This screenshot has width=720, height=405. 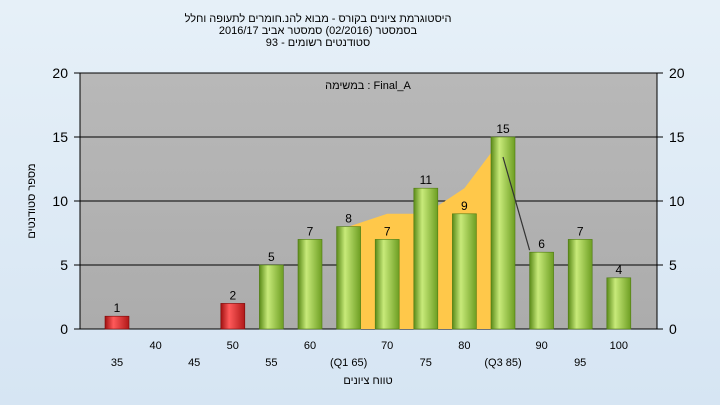 What do you see at coordinates (60, 137) in the screenshot?
I see `y-tick-left-15: 15` at bounding box center [60, 137].